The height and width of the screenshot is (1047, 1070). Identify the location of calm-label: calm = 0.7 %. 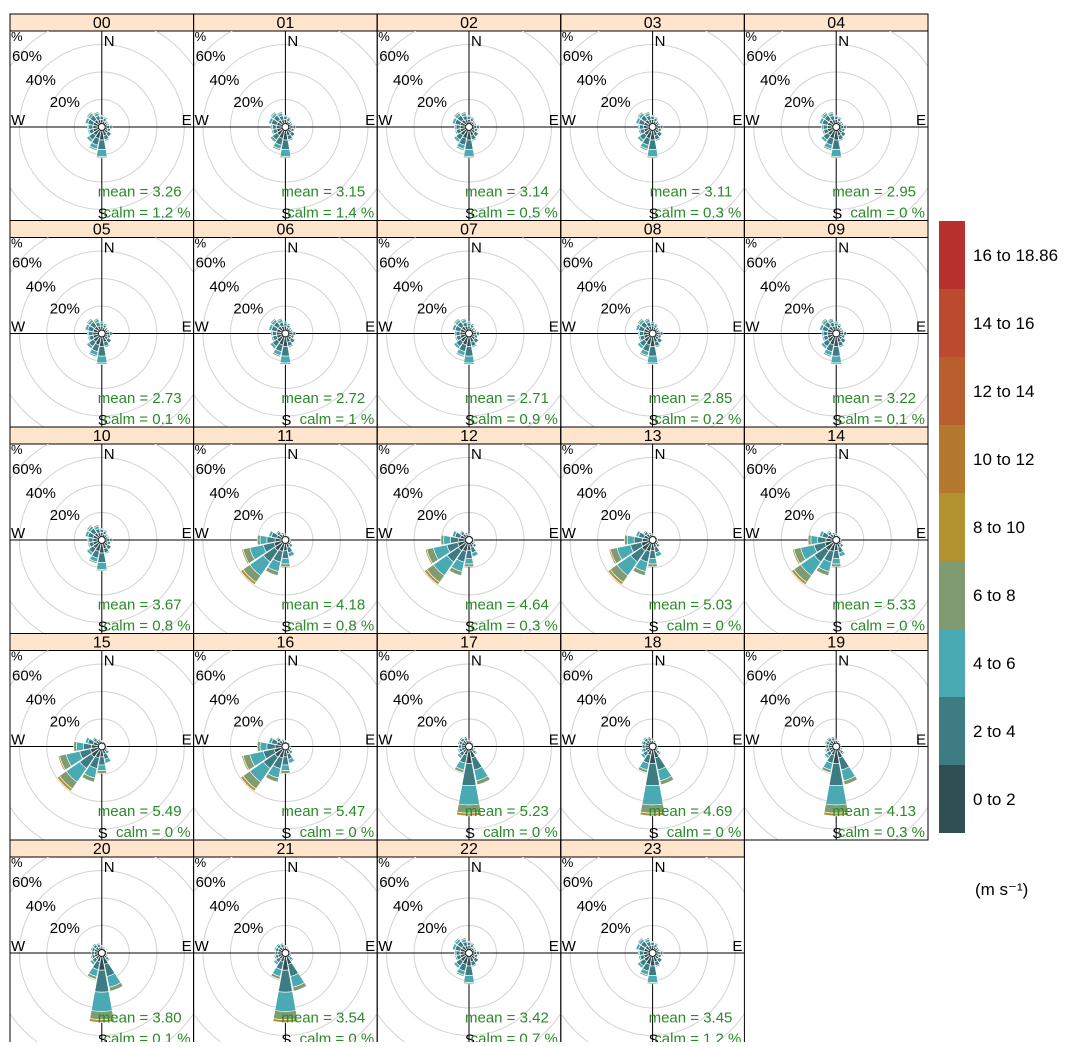
(514, 1037).